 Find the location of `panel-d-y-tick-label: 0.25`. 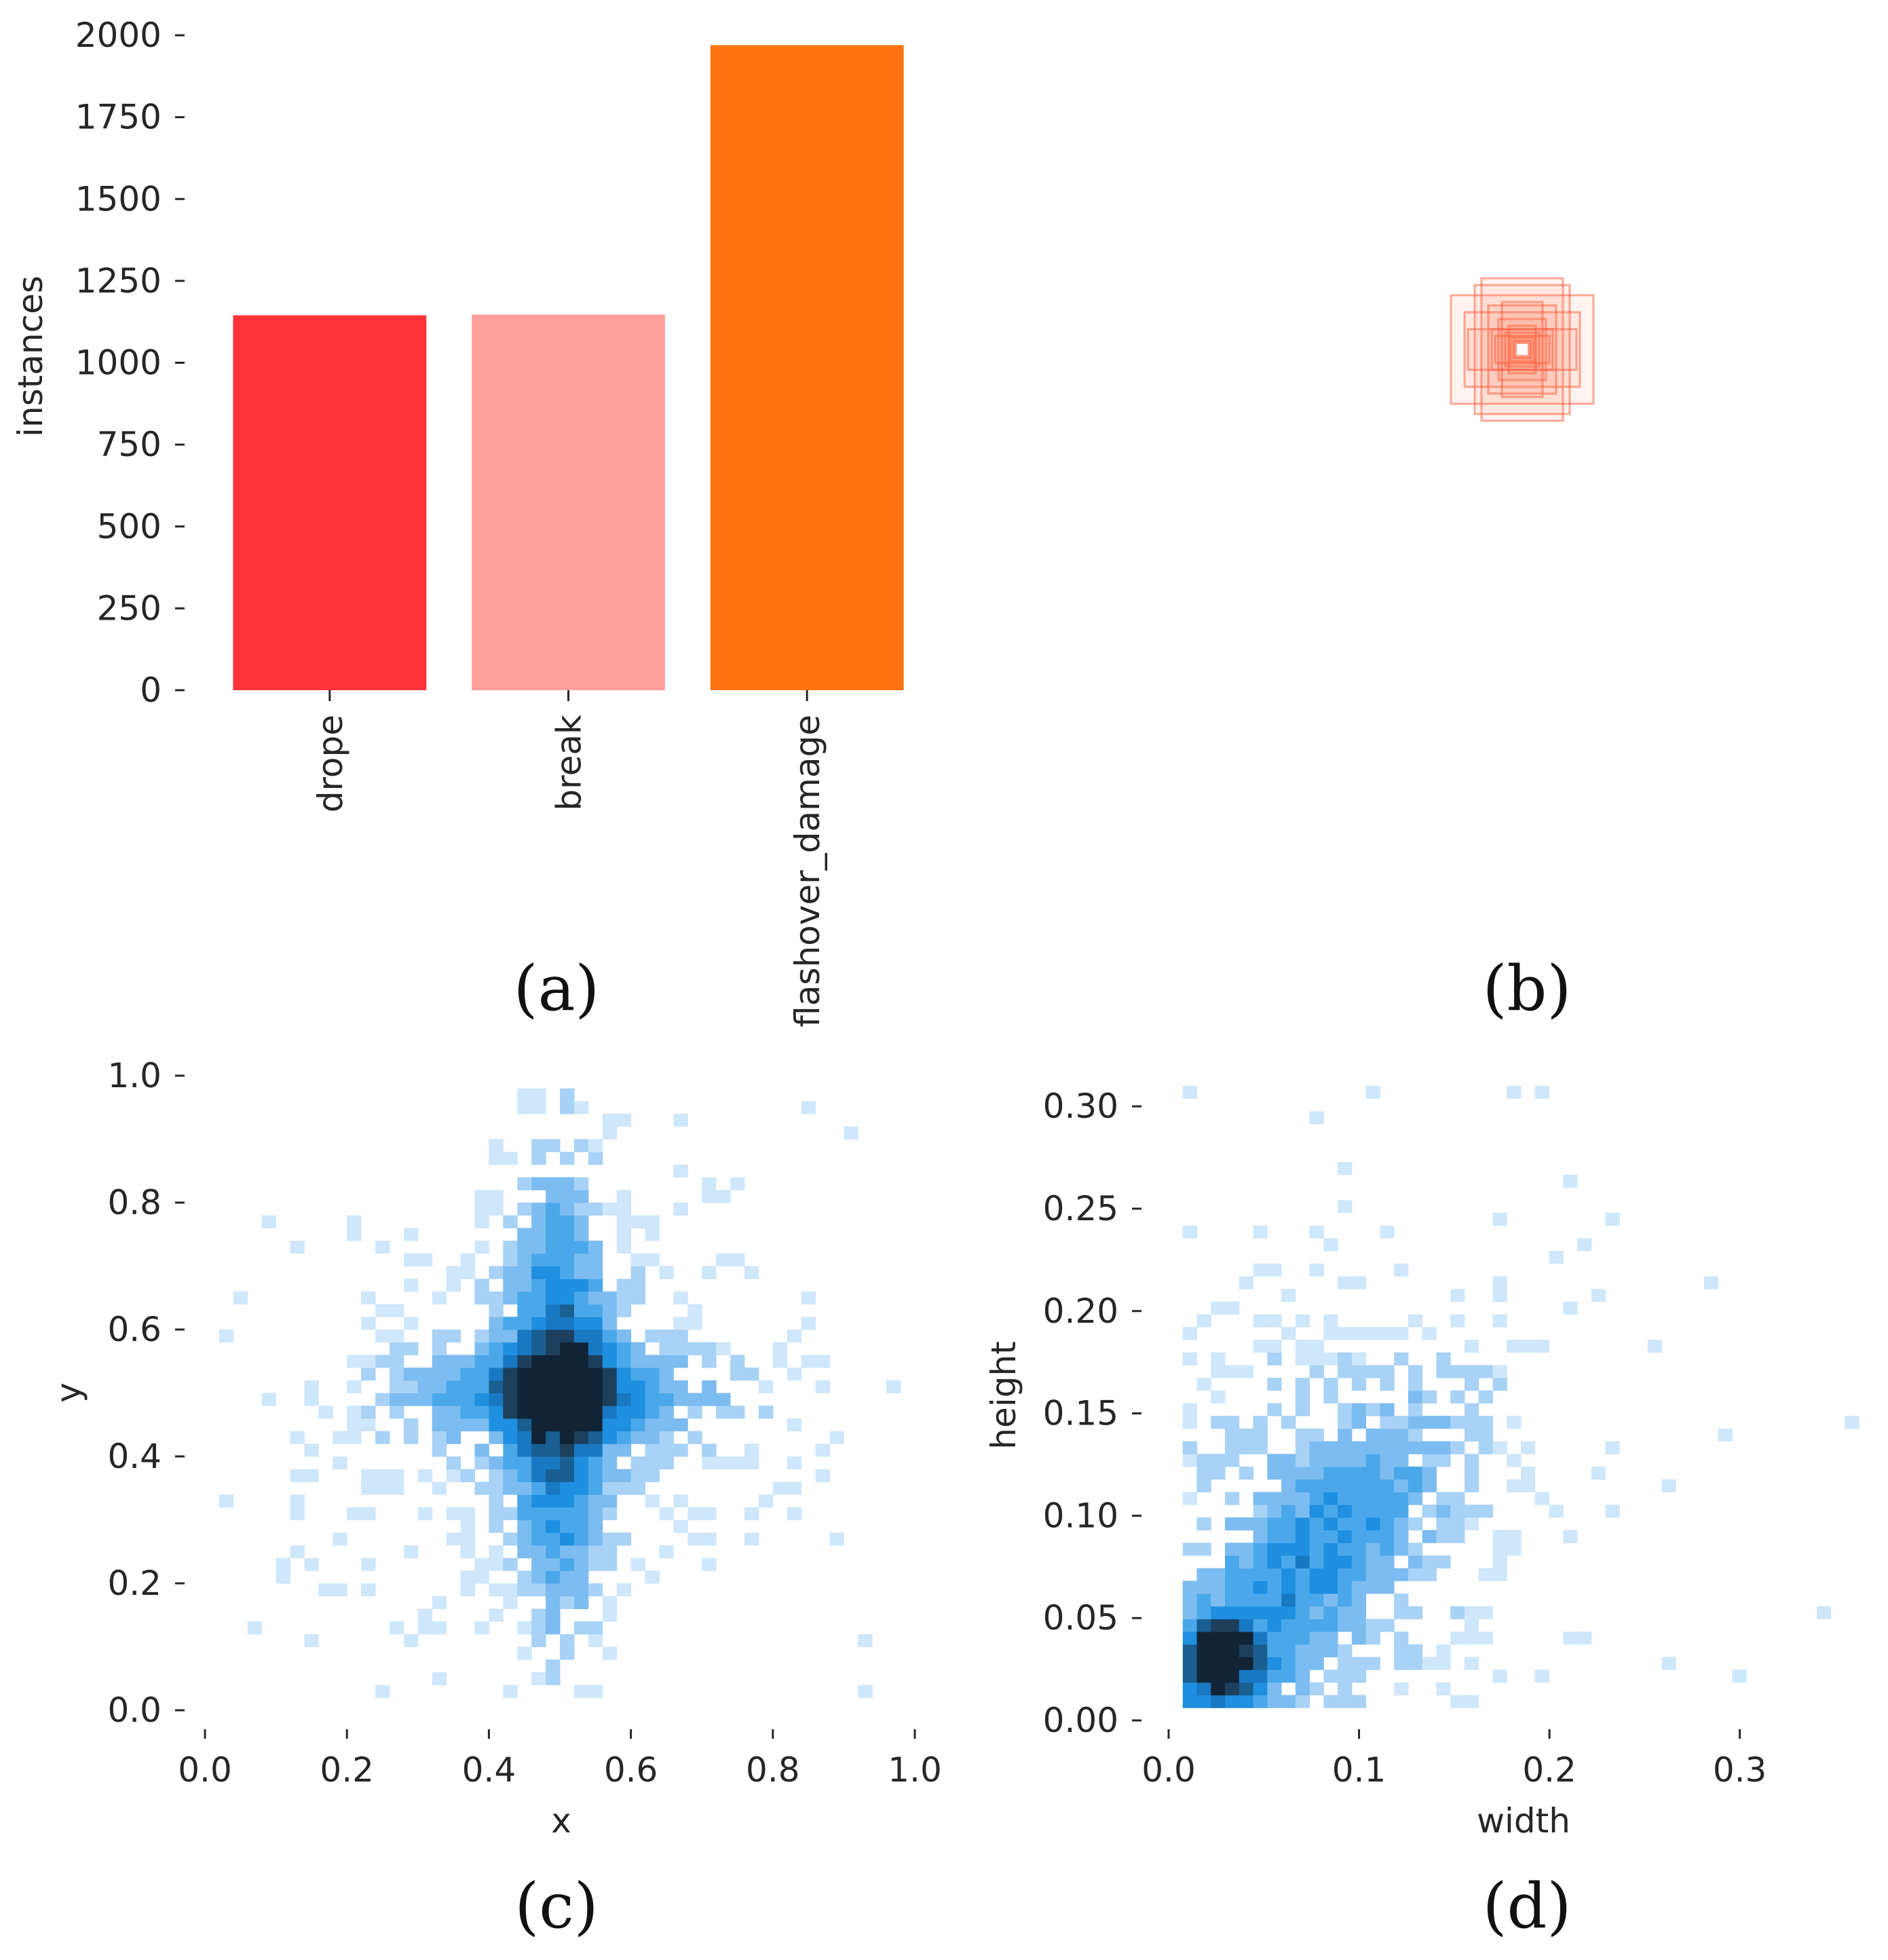

panel-d-y-tick-label: 0.25 is located at coordinates (1080, 1208).